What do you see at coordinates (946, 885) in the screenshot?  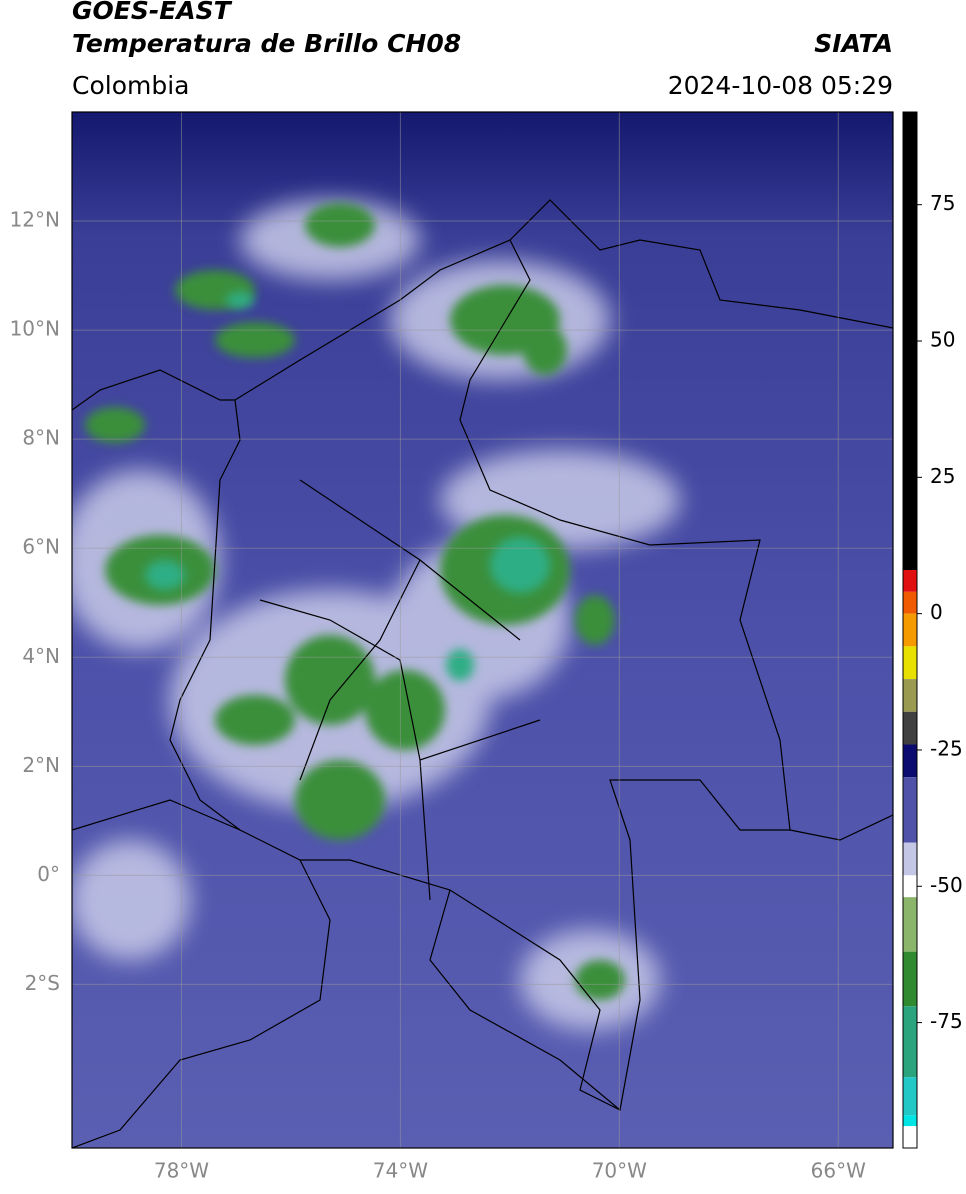 I see `colorbar-tick-label: -50` at bounding box center [946, 885].